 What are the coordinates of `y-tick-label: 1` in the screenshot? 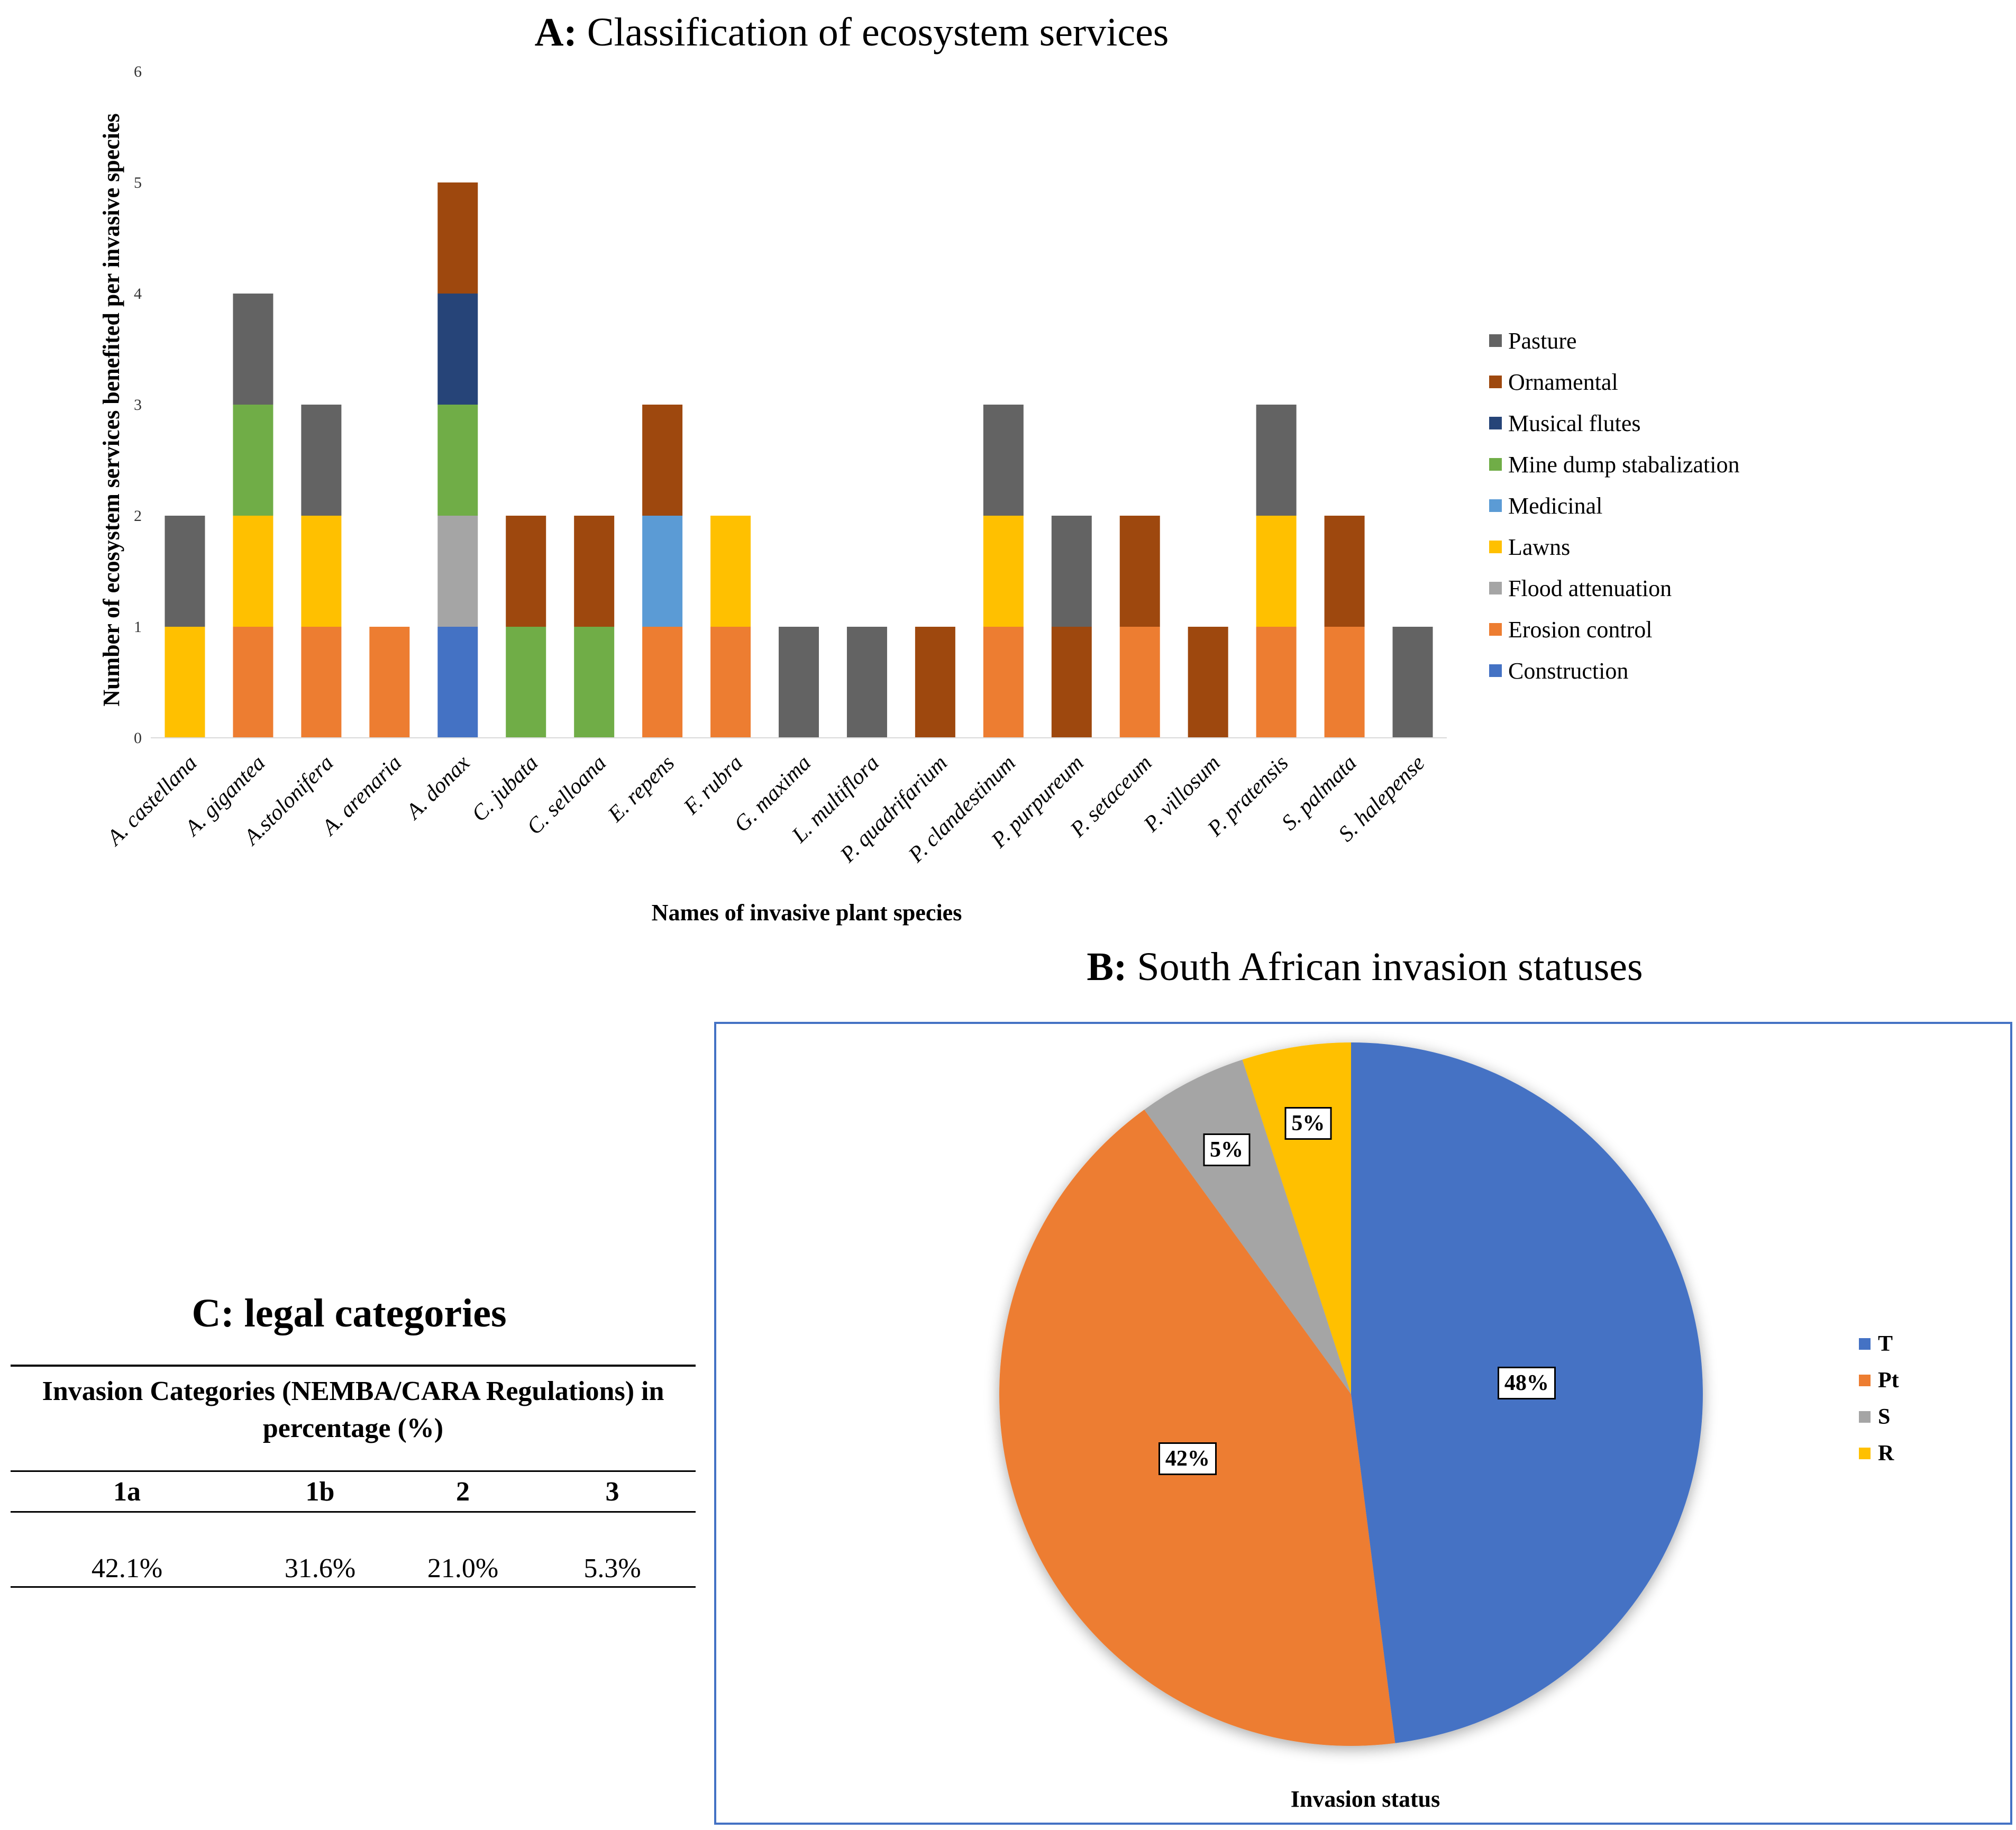 It's located at (138, 627).